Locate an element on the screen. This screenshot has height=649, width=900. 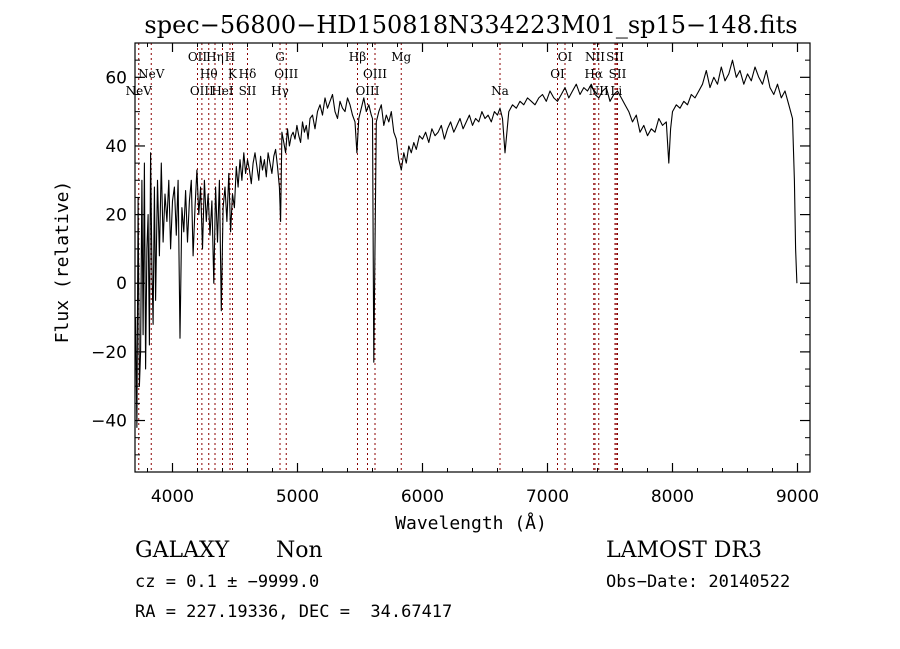
line-label-16: OIII is located at coordinates (367, 91).